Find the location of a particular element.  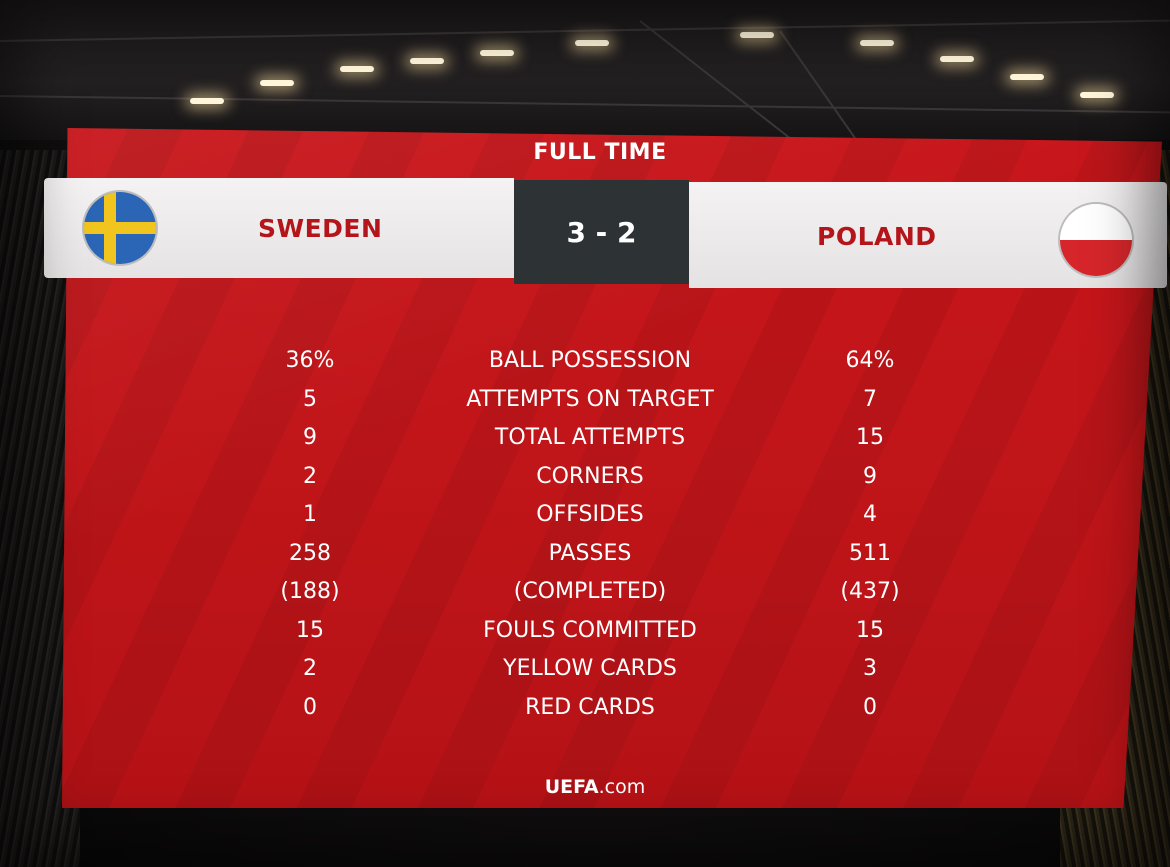

stat-row: 2 YELLOW CARDS 3 is located at coordinates (590, 669).